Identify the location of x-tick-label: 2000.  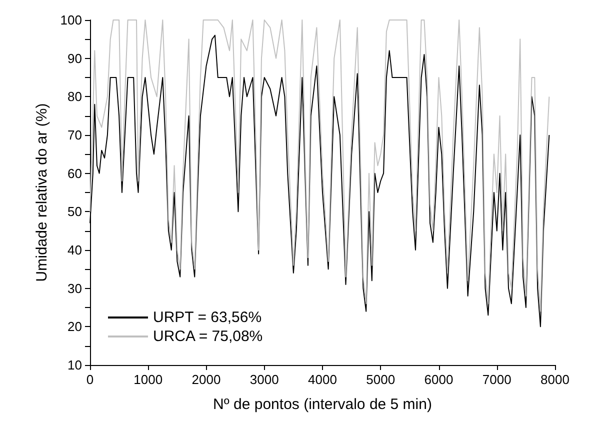
(206, 379).